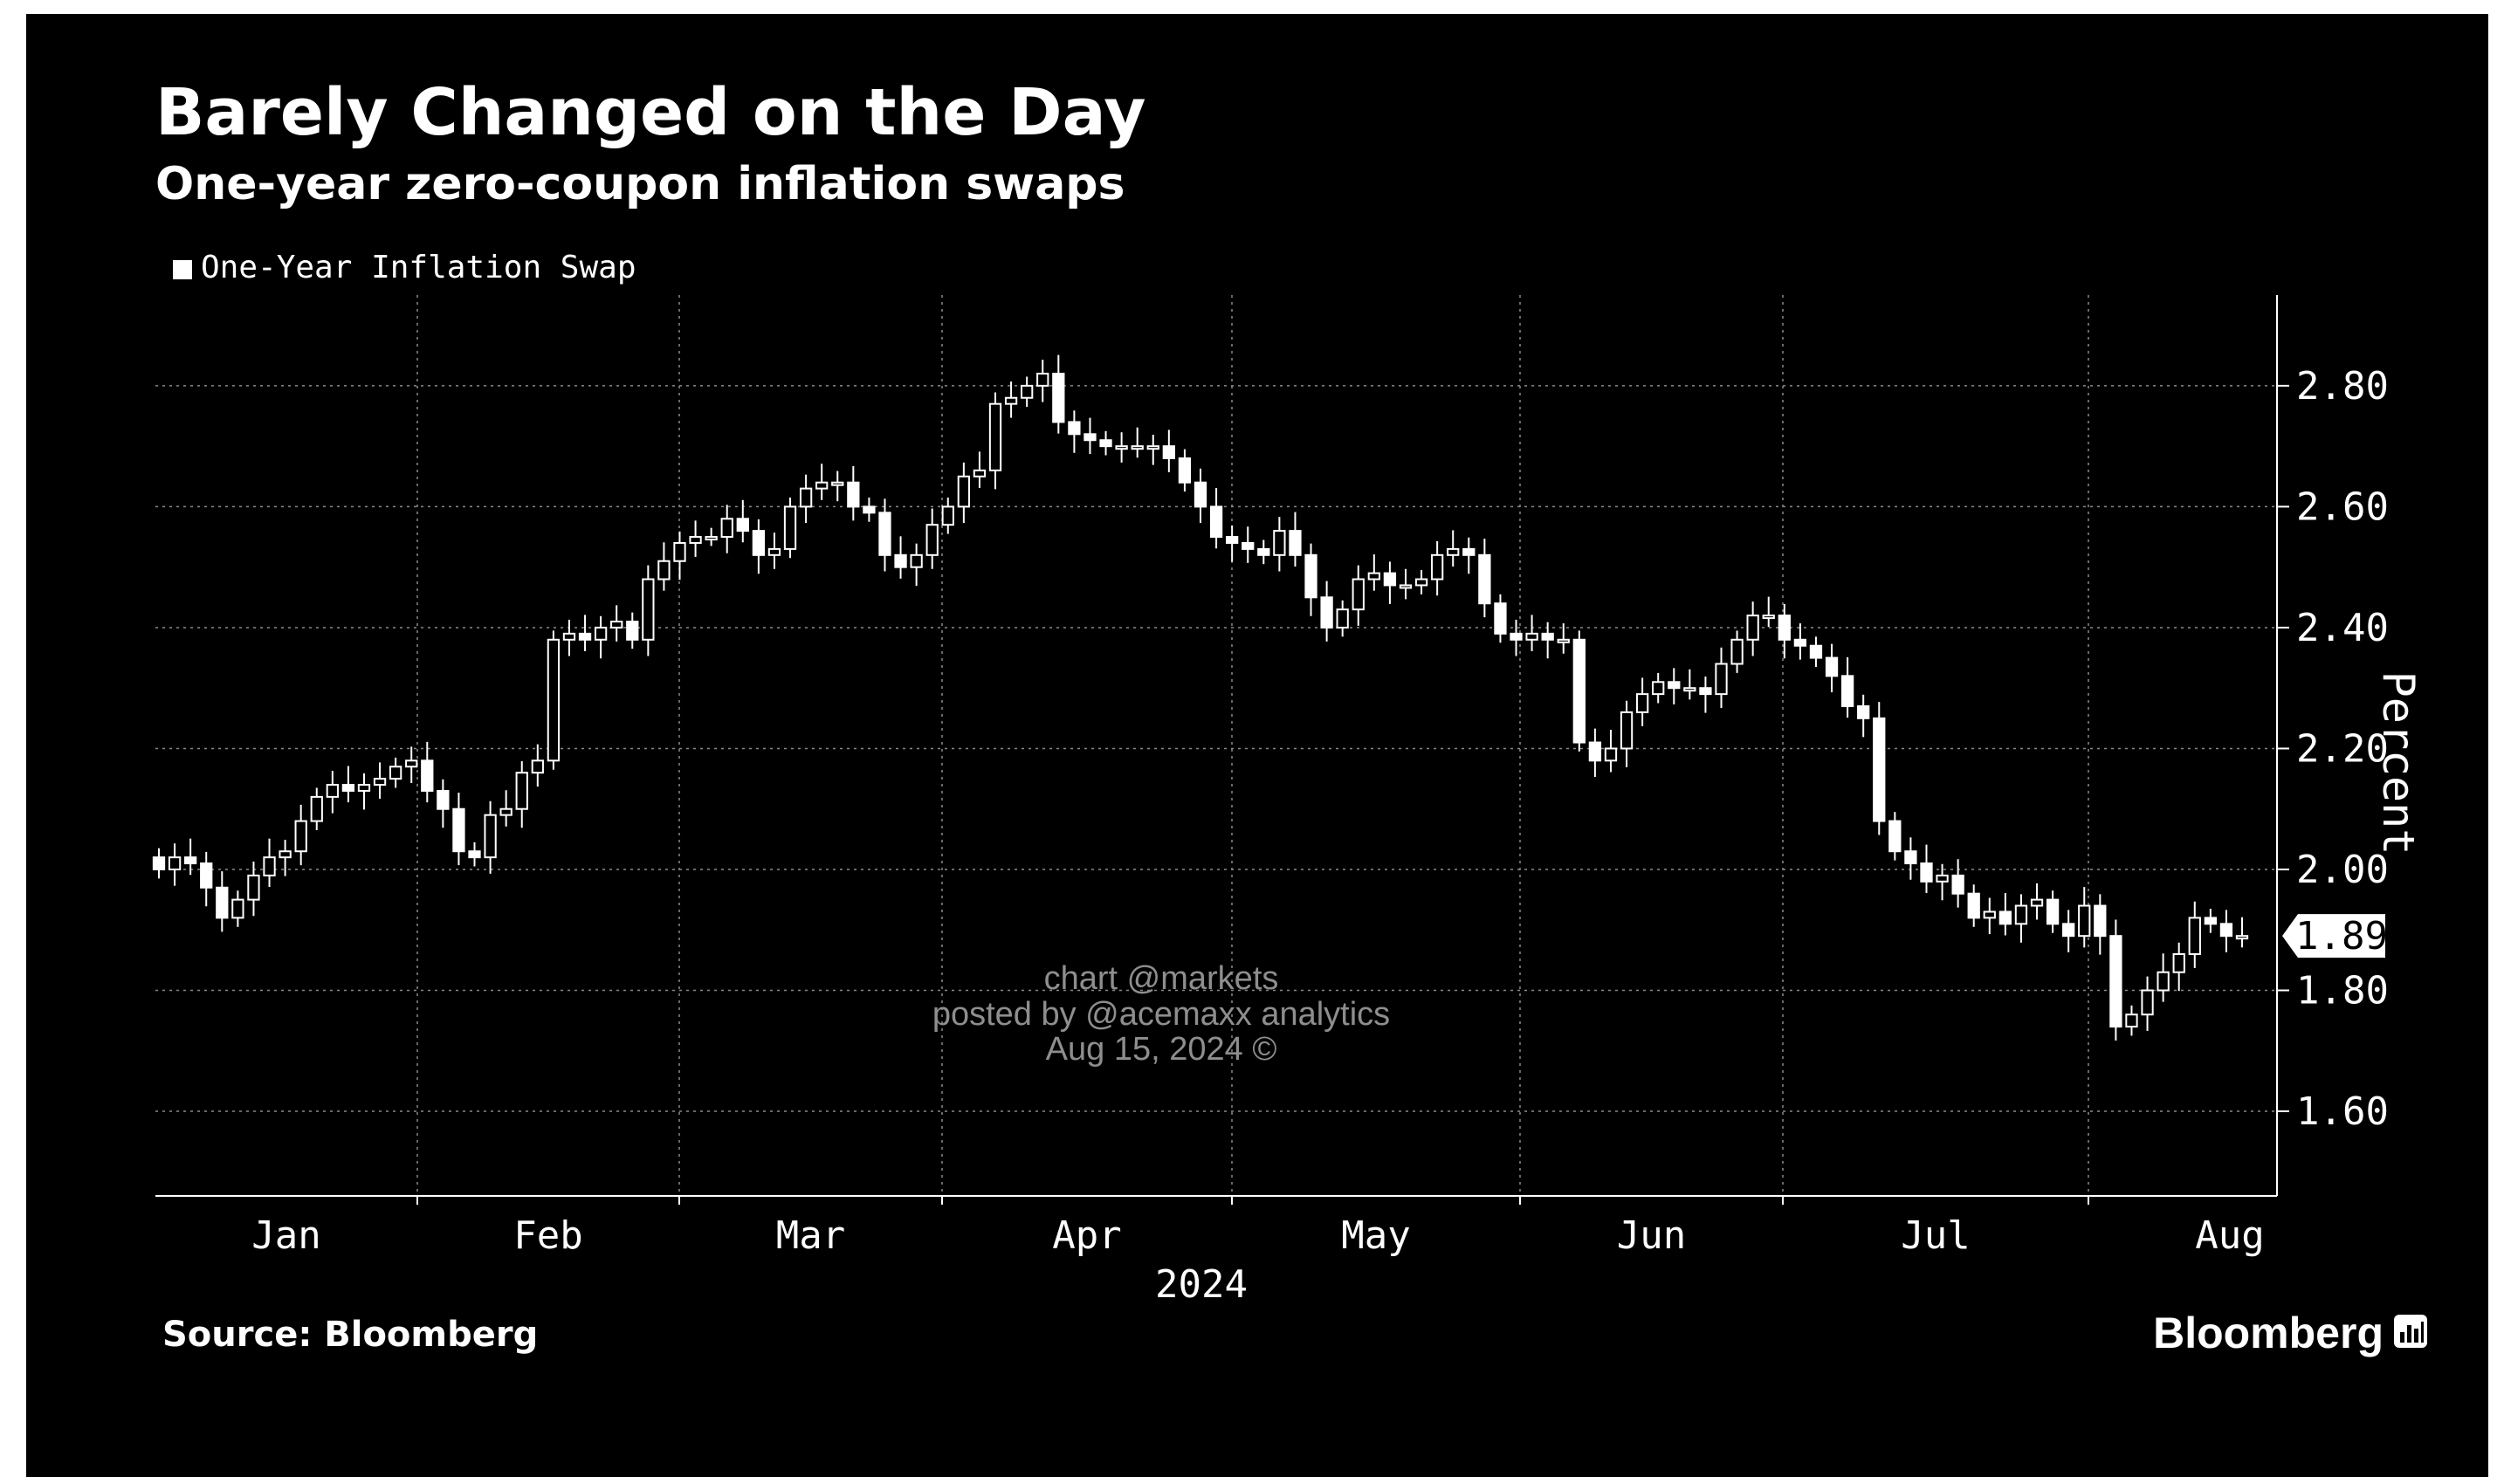  Describe the element at coordinates (810, 1235) in the screenshot. I see `x-tick-label: Mar` at that location.